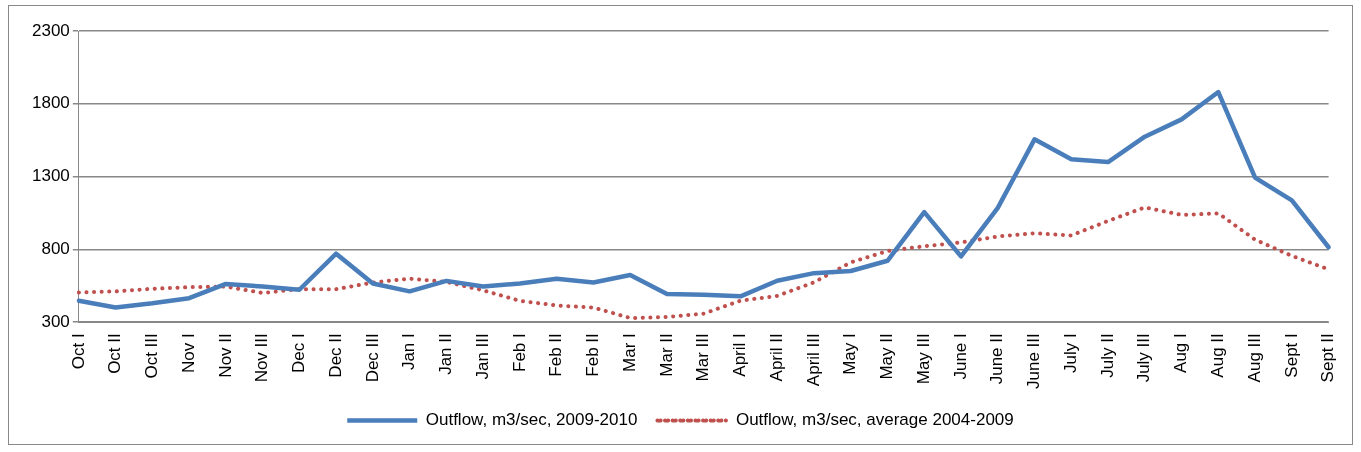 The image size is (1361, 452). Describe the element at coordinates (887, 356) in the screenshot. I see `x-tick-label: May II` at that location.